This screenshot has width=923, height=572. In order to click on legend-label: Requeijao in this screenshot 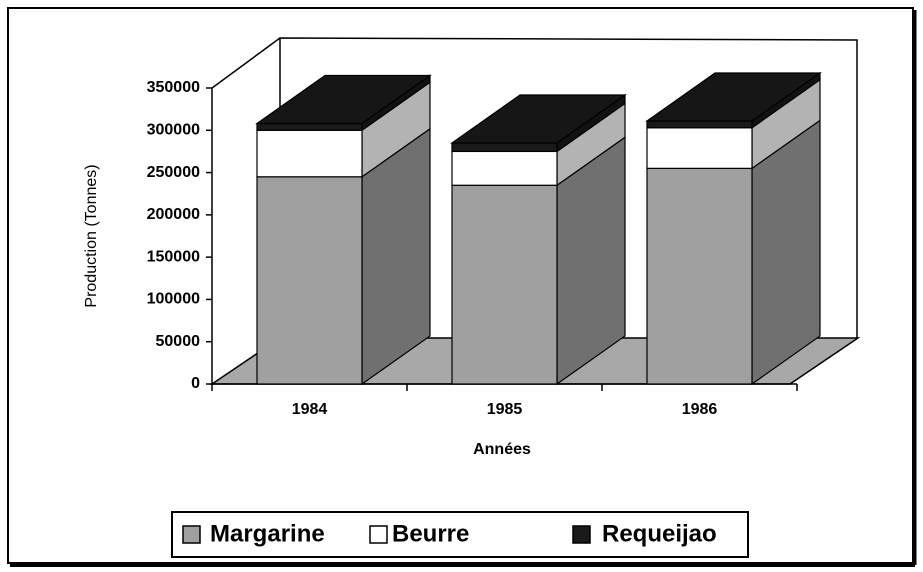, I will do `click(659, 533)`.